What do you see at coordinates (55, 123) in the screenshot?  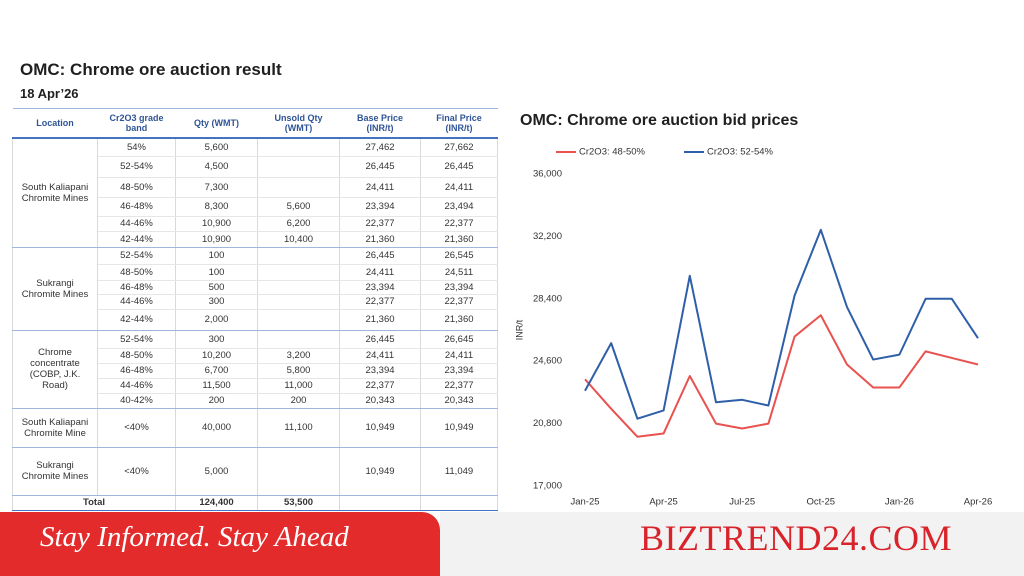 I see `column-header: Location` at bounding box center [55, 123].